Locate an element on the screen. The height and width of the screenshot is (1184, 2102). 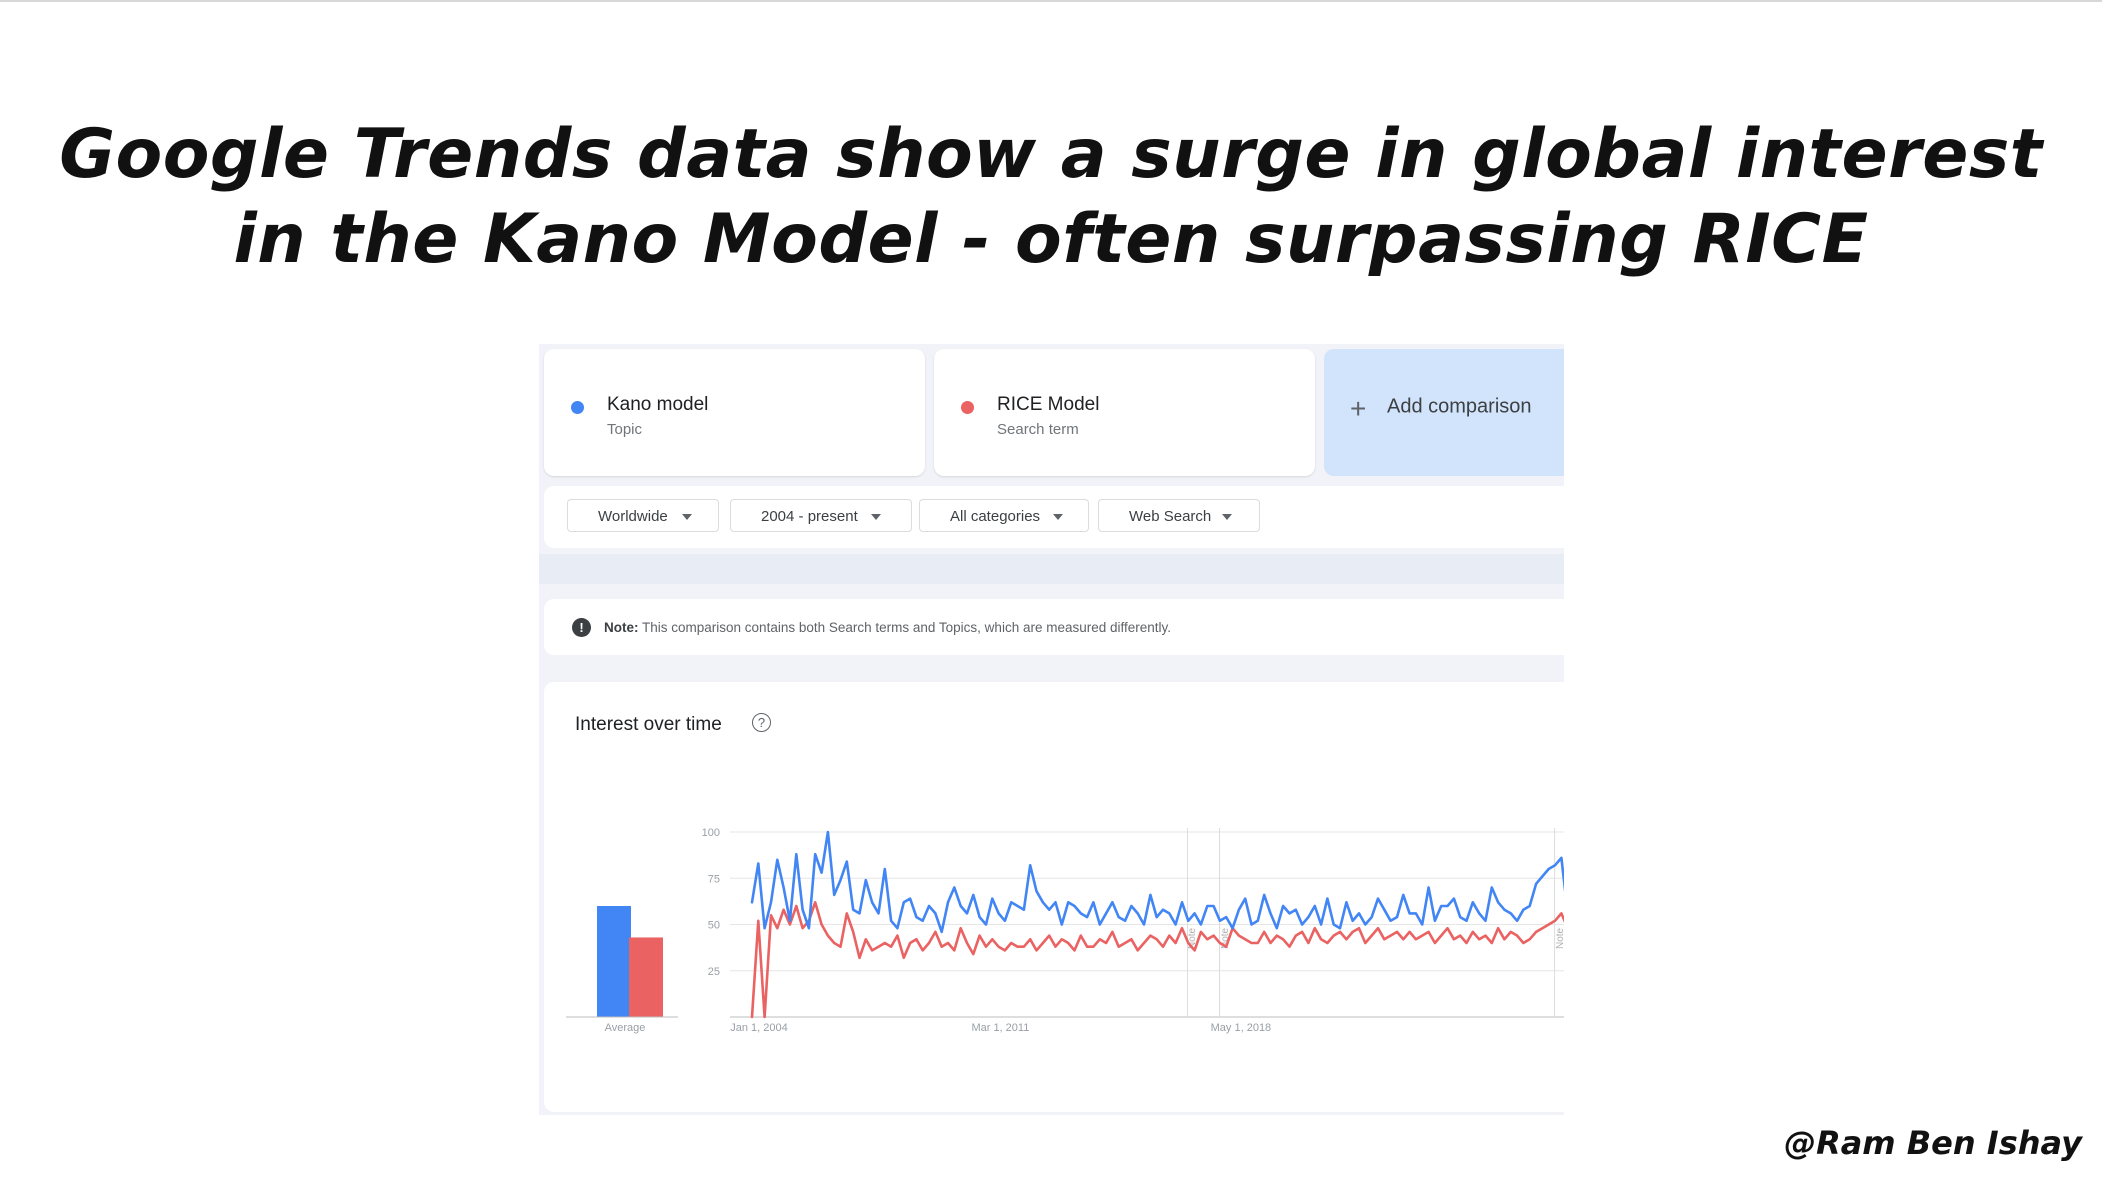
region-value: Worldwide is located at coordinates (633, 516).